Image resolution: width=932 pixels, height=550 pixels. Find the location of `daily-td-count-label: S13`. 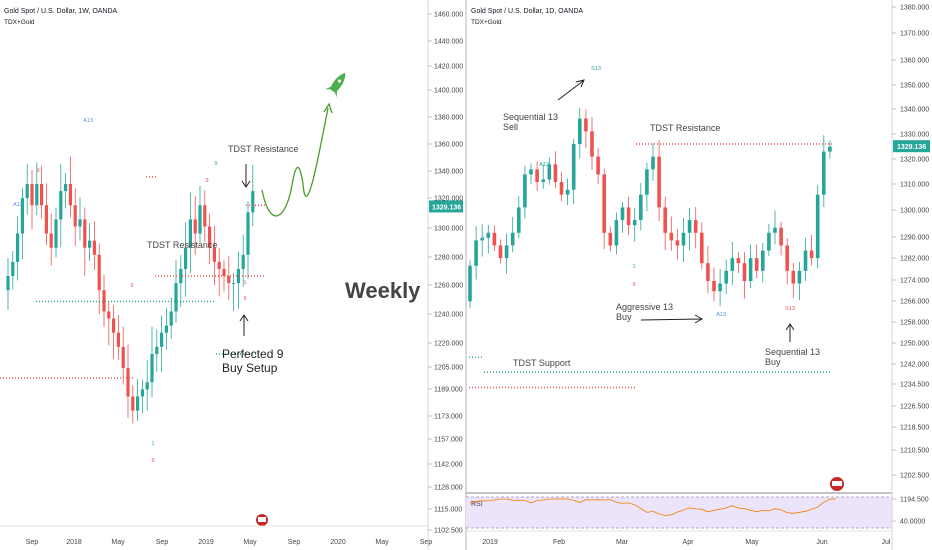

daily-td-count-label: S13 is located at coordinates (596, 69).